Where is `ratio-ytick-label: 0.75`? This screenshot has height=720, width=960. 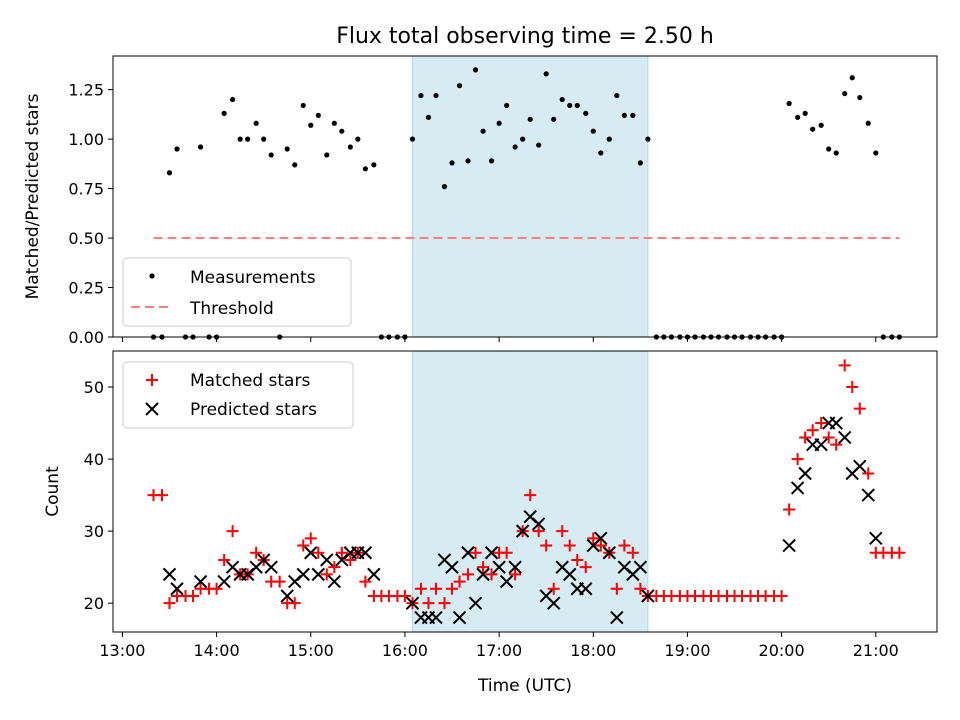 ratio-ytick-label: 0.75 is located at coordinates (86, 189).